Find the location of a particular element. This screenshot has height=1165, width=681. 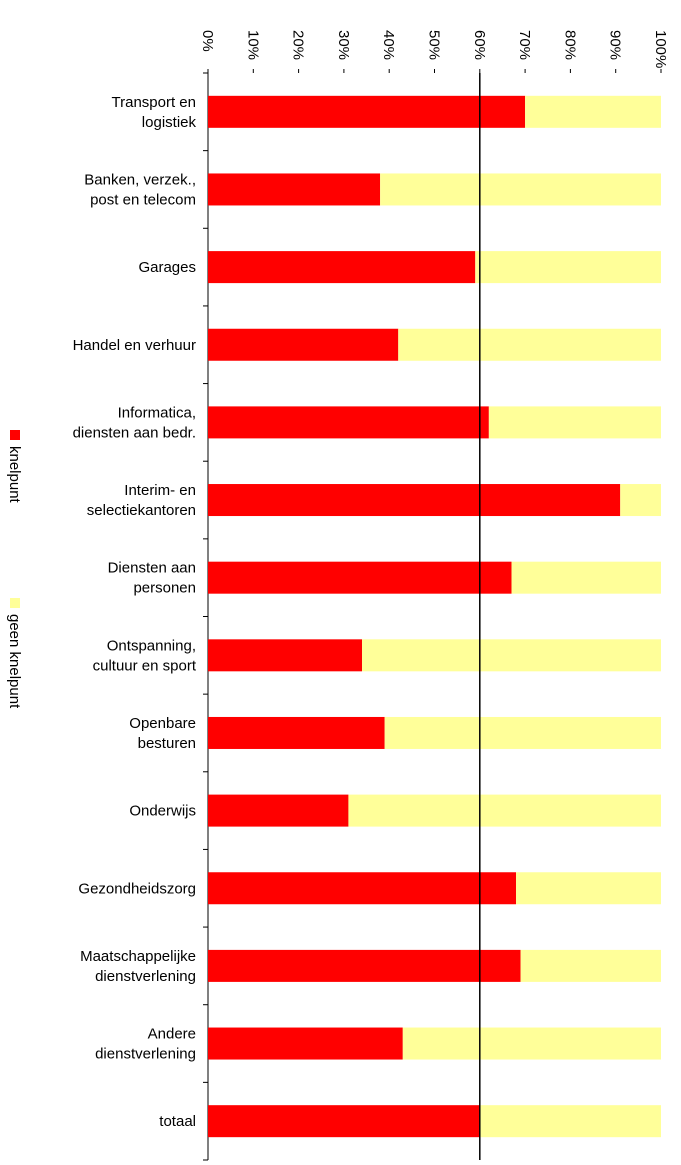

category-label-line: post en telecom is located at coordinates (143, 199).